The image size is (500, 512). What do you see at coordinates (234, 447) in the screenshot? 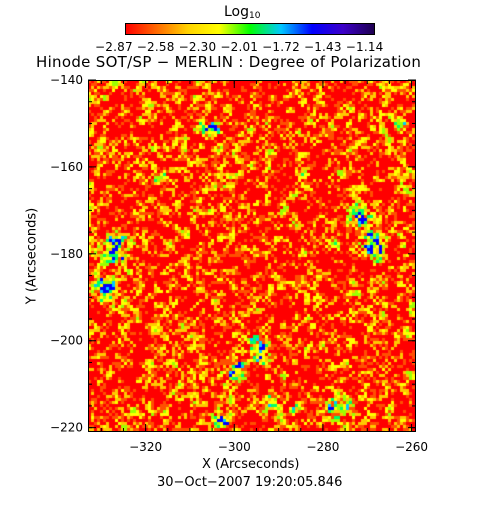
I see `x-tick-label: −300` at bounding box center [234, 447].